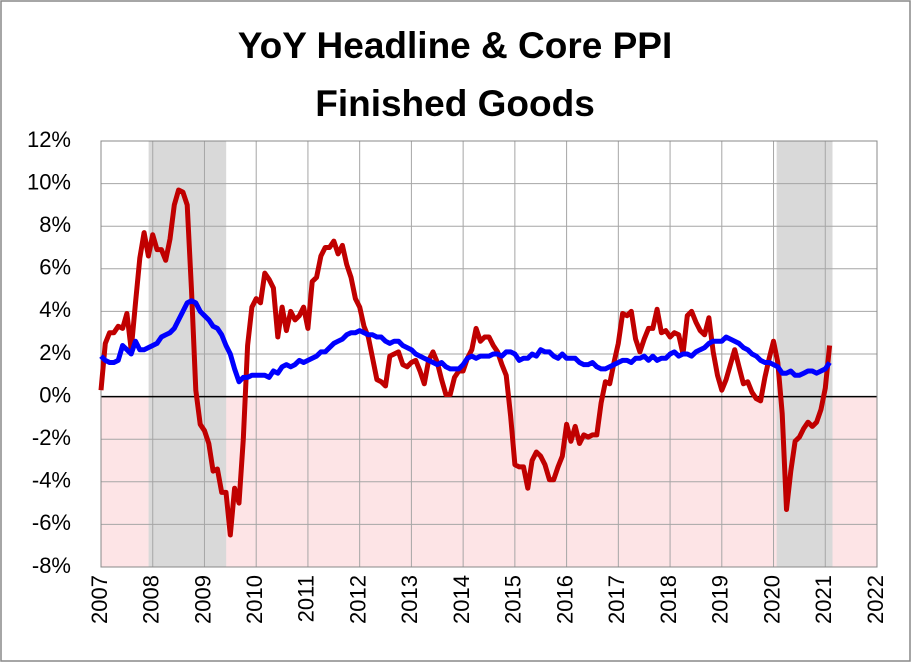 The image size is (912, 663). I want to click on x-tick-label: 2020, so click(771, 599).